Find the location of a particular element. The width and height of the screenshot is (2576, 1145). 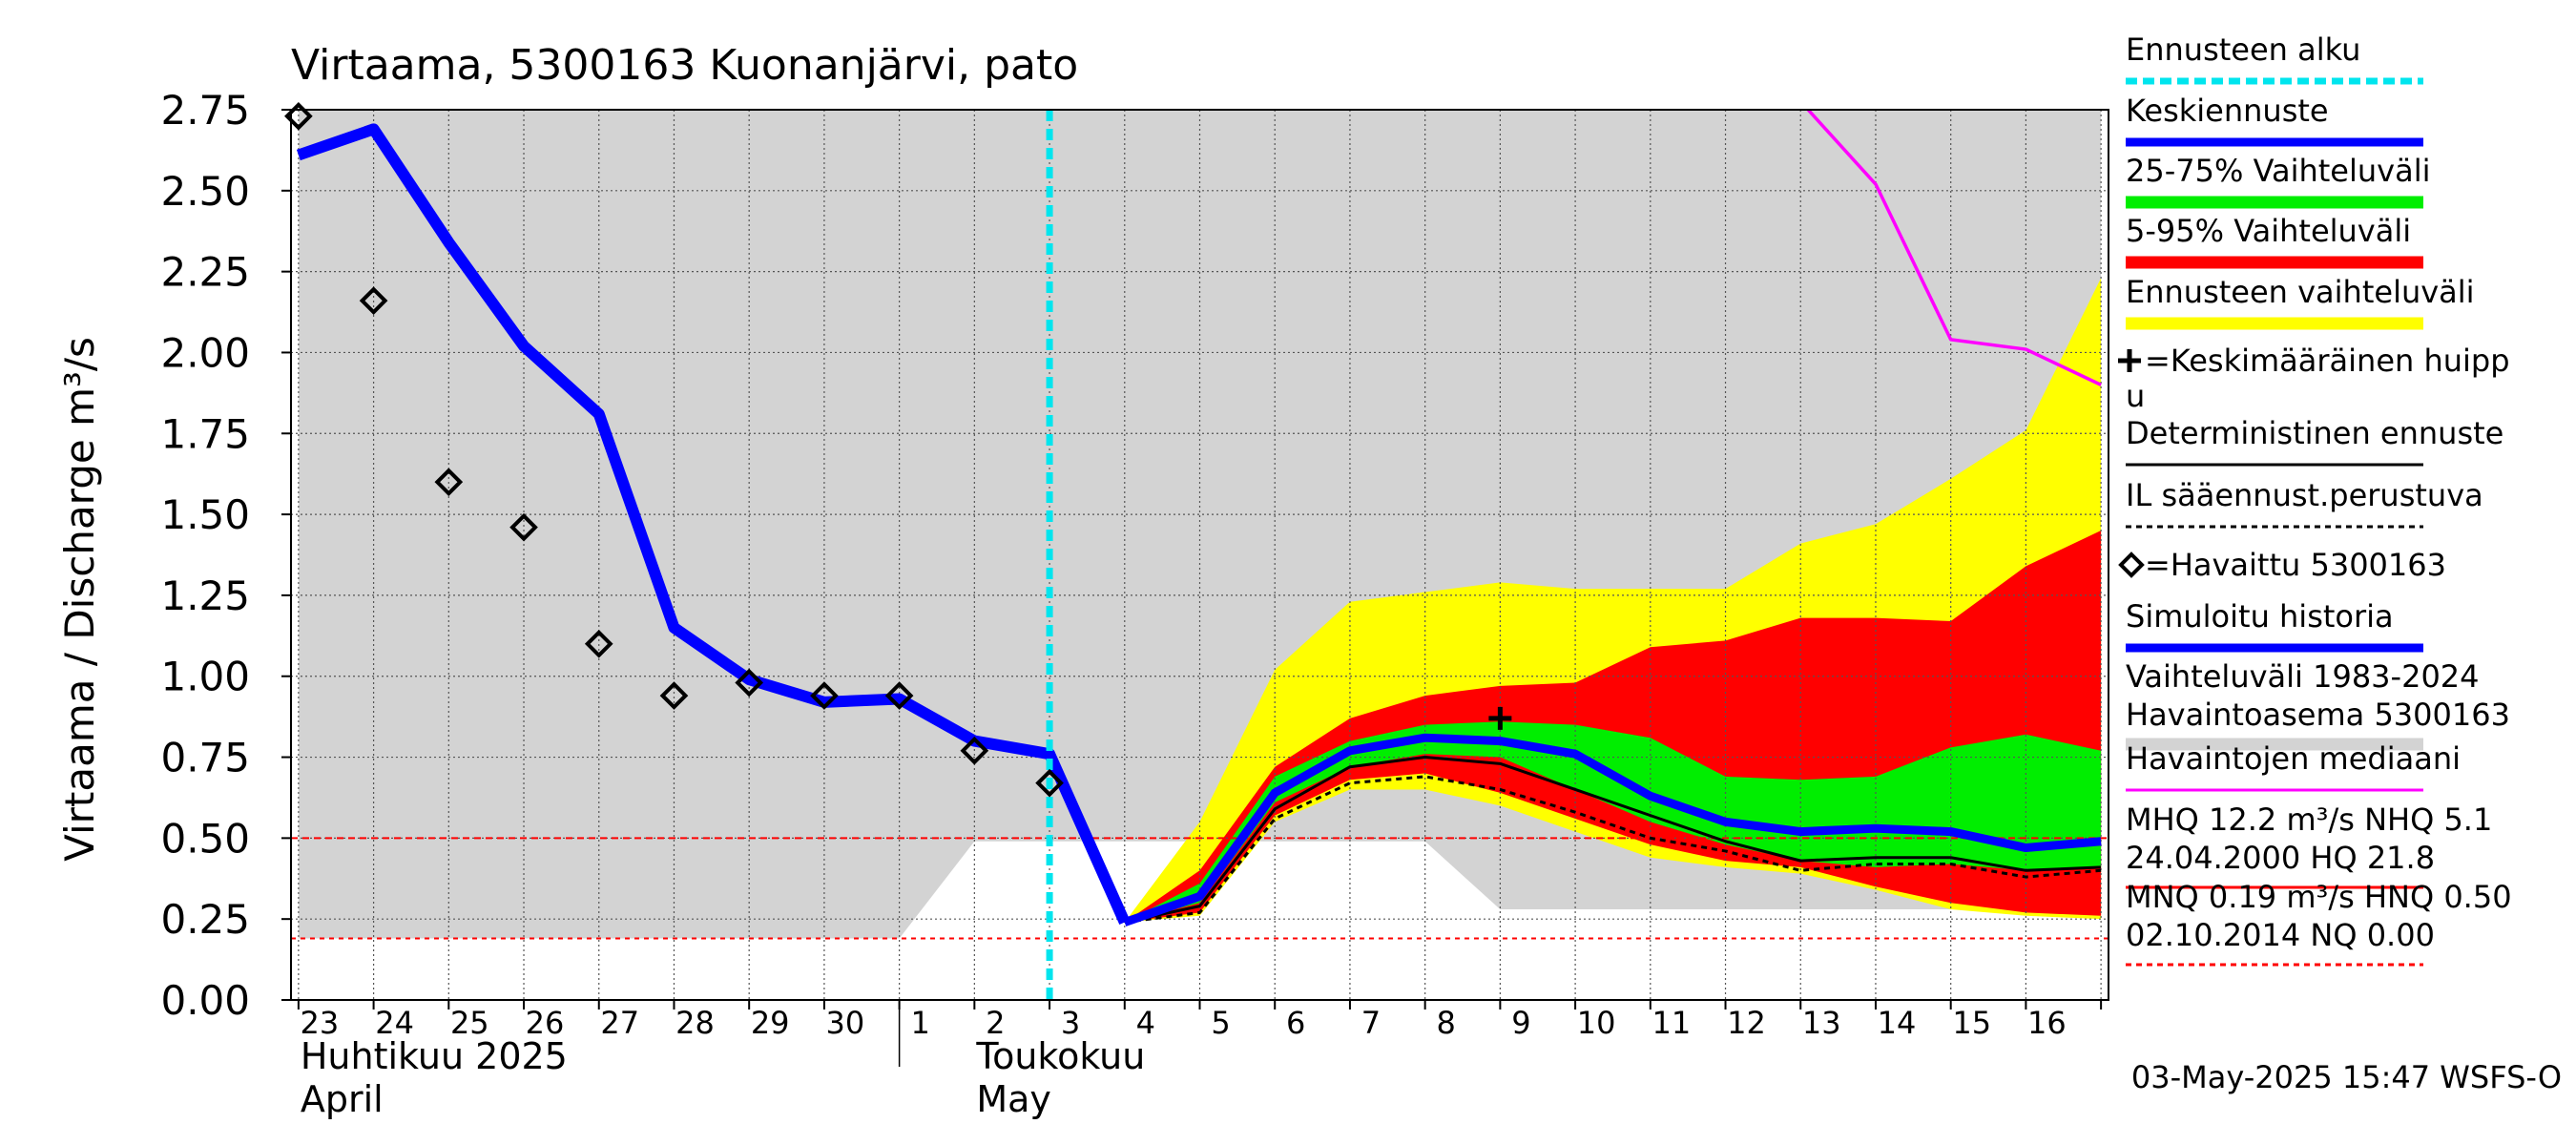

y-tick-label: 0.50 is located at coordinates (205, 838).